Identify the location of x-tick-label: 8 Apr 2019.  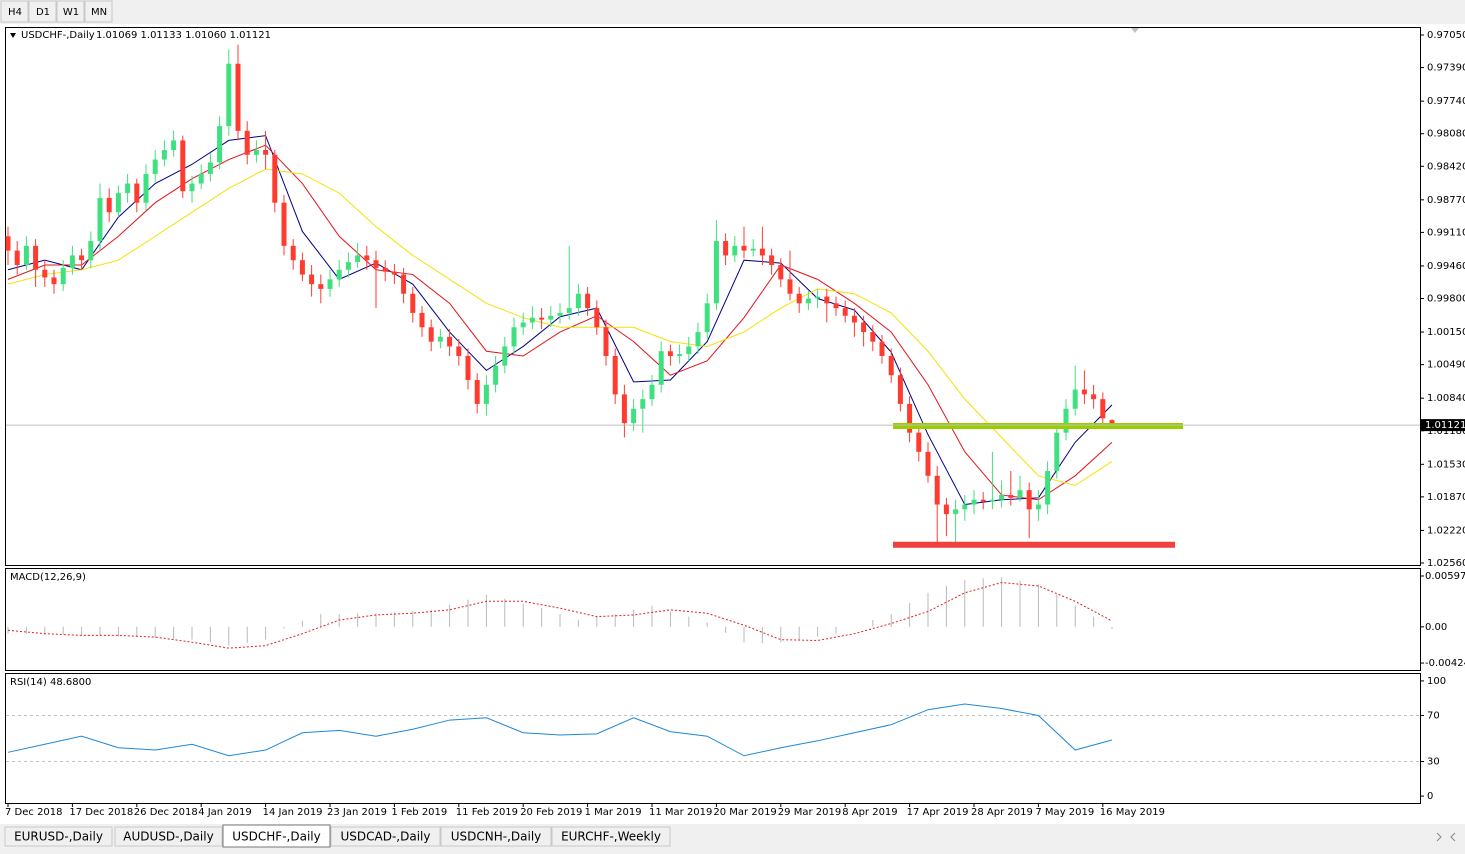
(869, 812).